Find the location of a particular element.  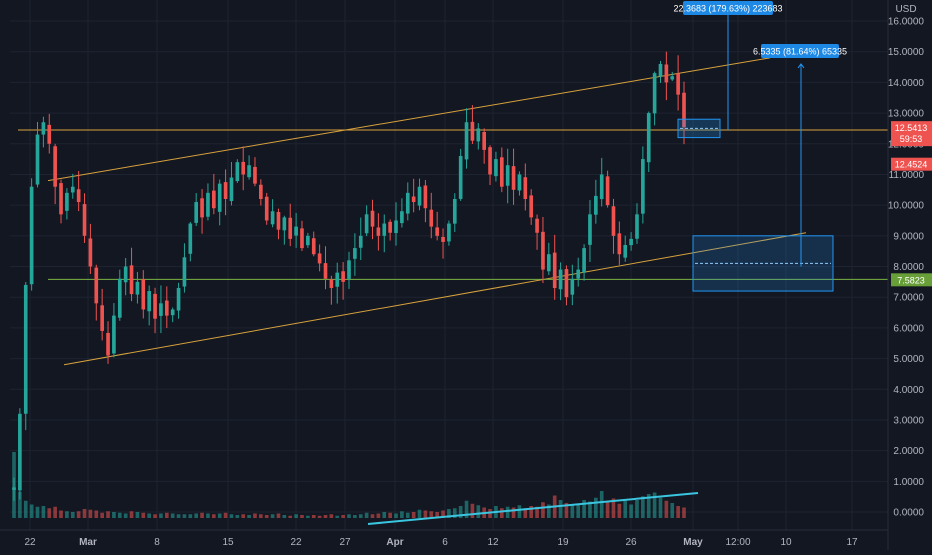

measure-arrowhead is located at coordinates (801, 66).